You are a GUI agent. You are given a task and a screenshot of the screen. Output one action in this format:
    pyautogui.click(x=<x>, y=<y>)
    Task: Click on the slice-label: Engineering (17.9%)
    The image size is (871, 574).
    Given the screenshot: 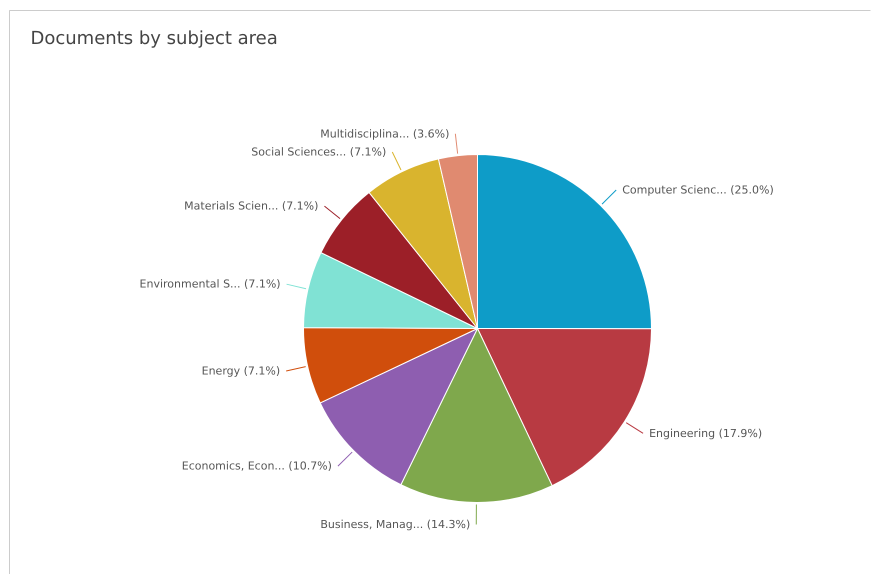 What is the action you would take?
    pyautogui.click(x=705, y=433)
    